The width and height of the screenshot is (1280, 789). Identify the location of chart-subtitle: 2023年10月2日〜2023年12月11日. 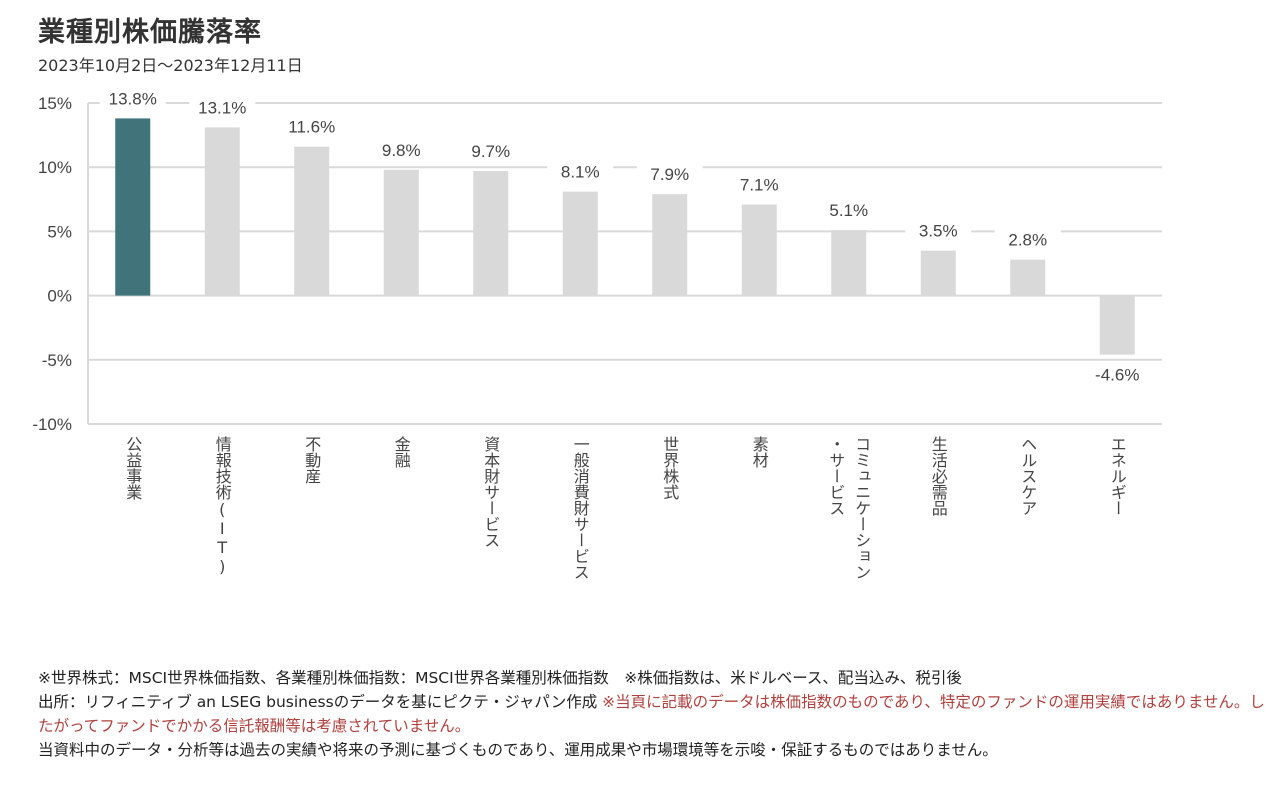
(170, 65).